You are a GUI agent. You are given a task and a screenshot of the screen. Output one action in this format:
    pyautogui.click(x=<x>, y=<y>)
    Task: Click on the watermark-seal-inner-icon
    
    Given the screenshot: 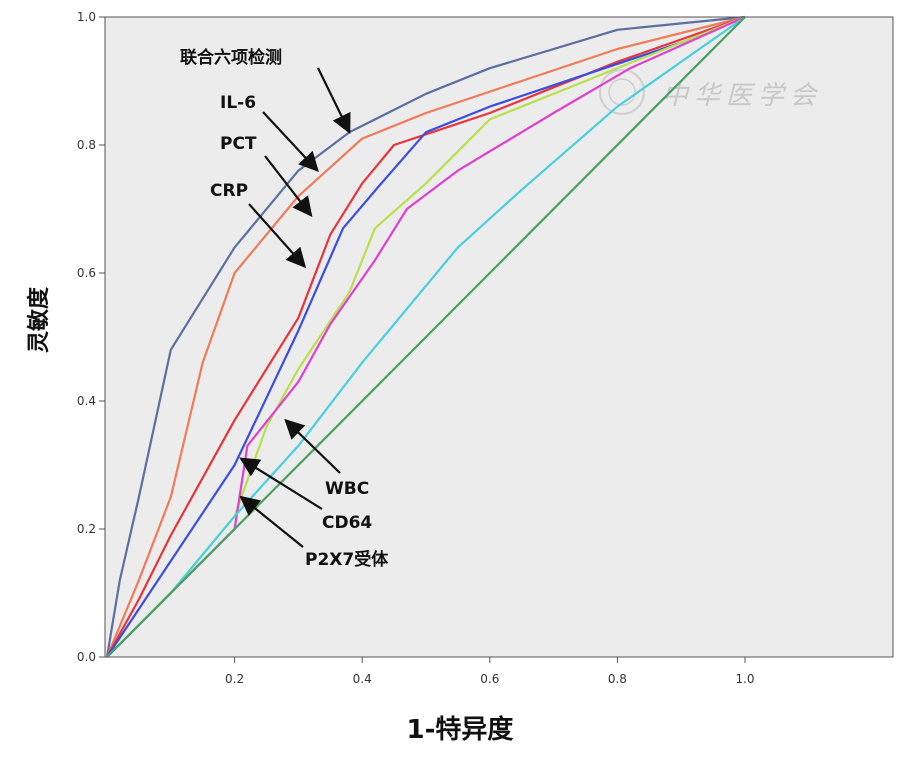 What is the action you would take?
    pyautogui.click(x=622, y=92)
    